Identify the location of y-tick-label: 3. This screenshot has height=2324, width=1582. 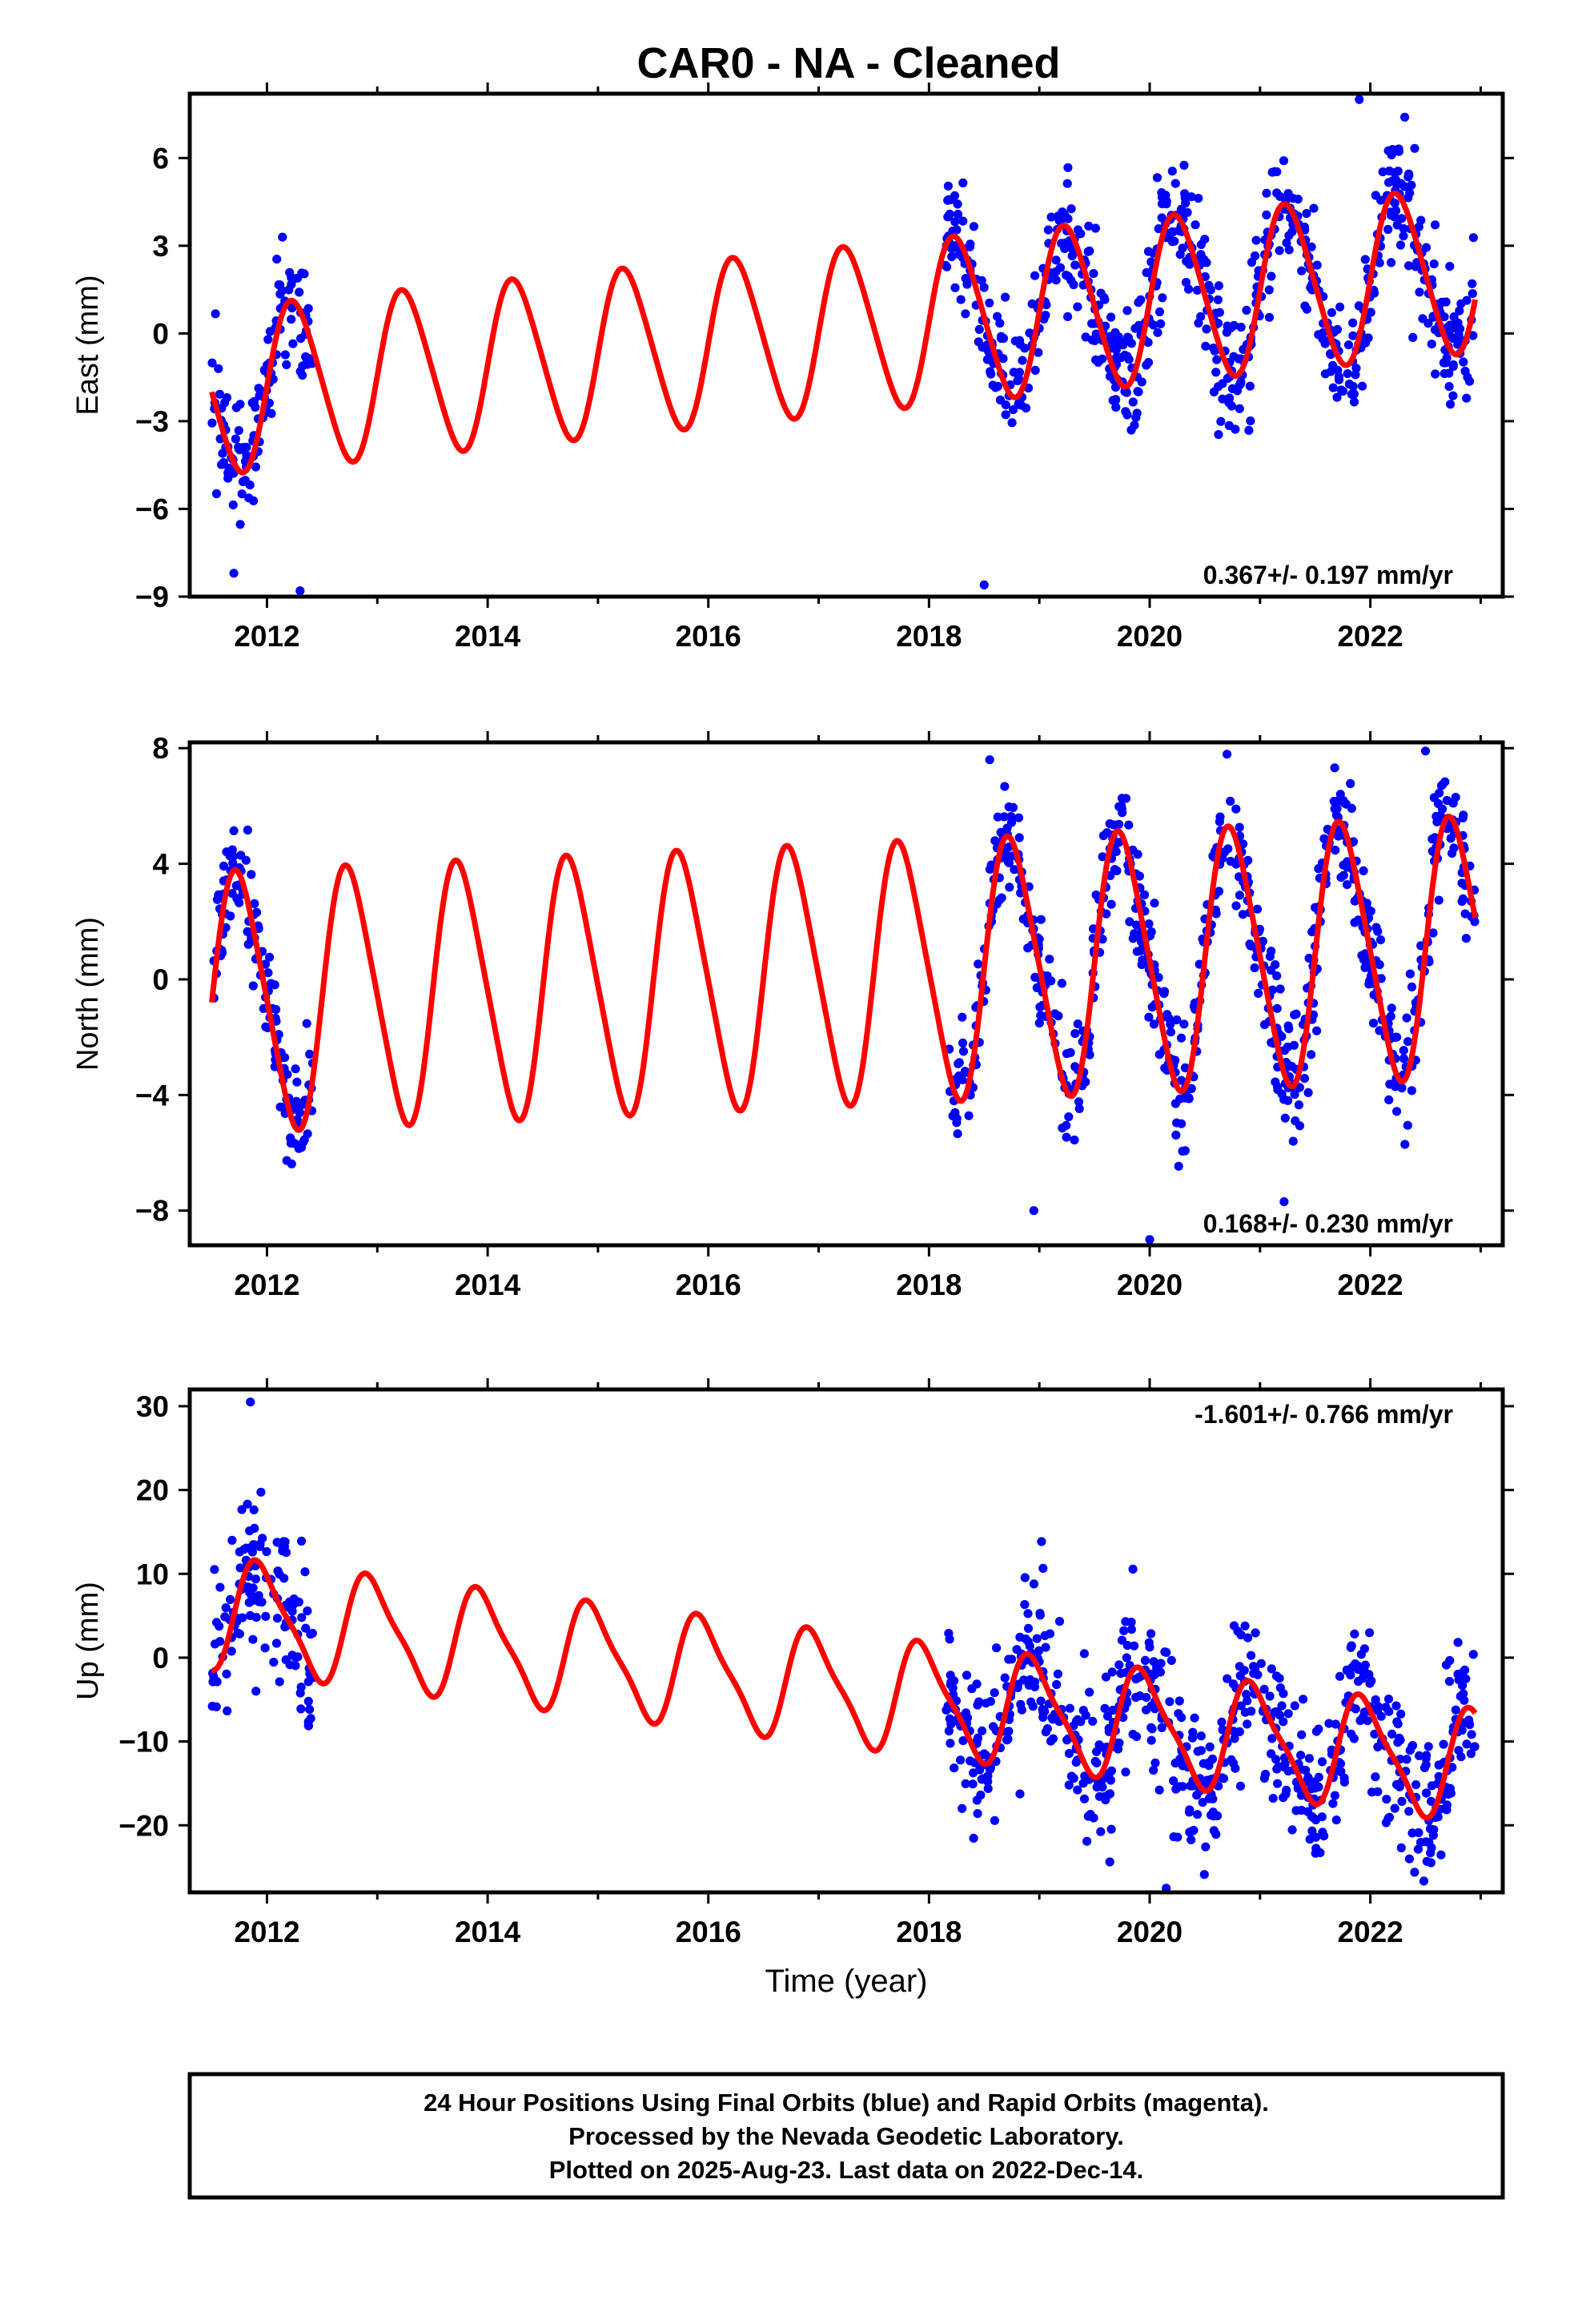
(161, 246).